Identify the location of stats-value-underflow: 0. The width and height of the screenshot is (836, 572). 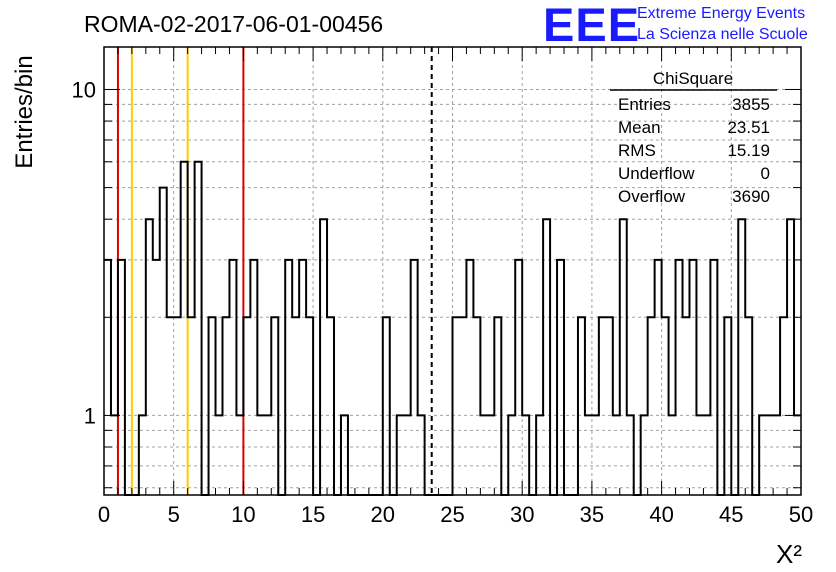
(765, 173).